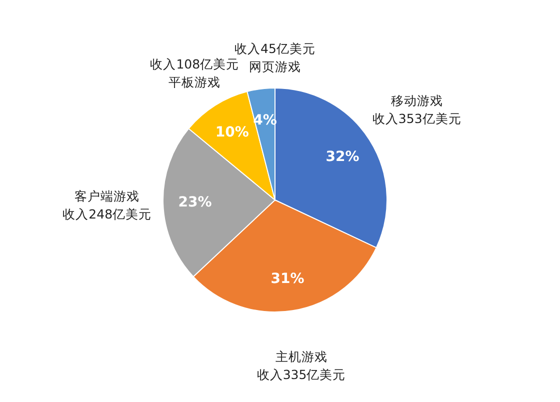 The image size is (560, 402). I want to click on data-label: 10%, so click(232, 132).